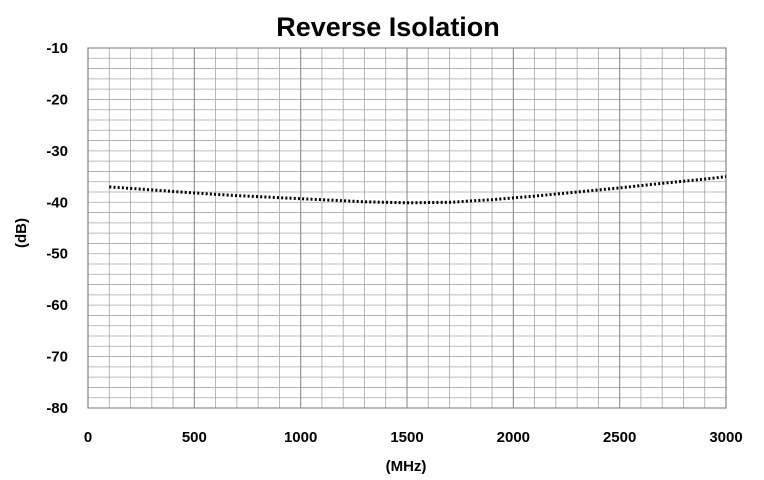  I want to click on x-tick-label: 2500, so click(619, 437).